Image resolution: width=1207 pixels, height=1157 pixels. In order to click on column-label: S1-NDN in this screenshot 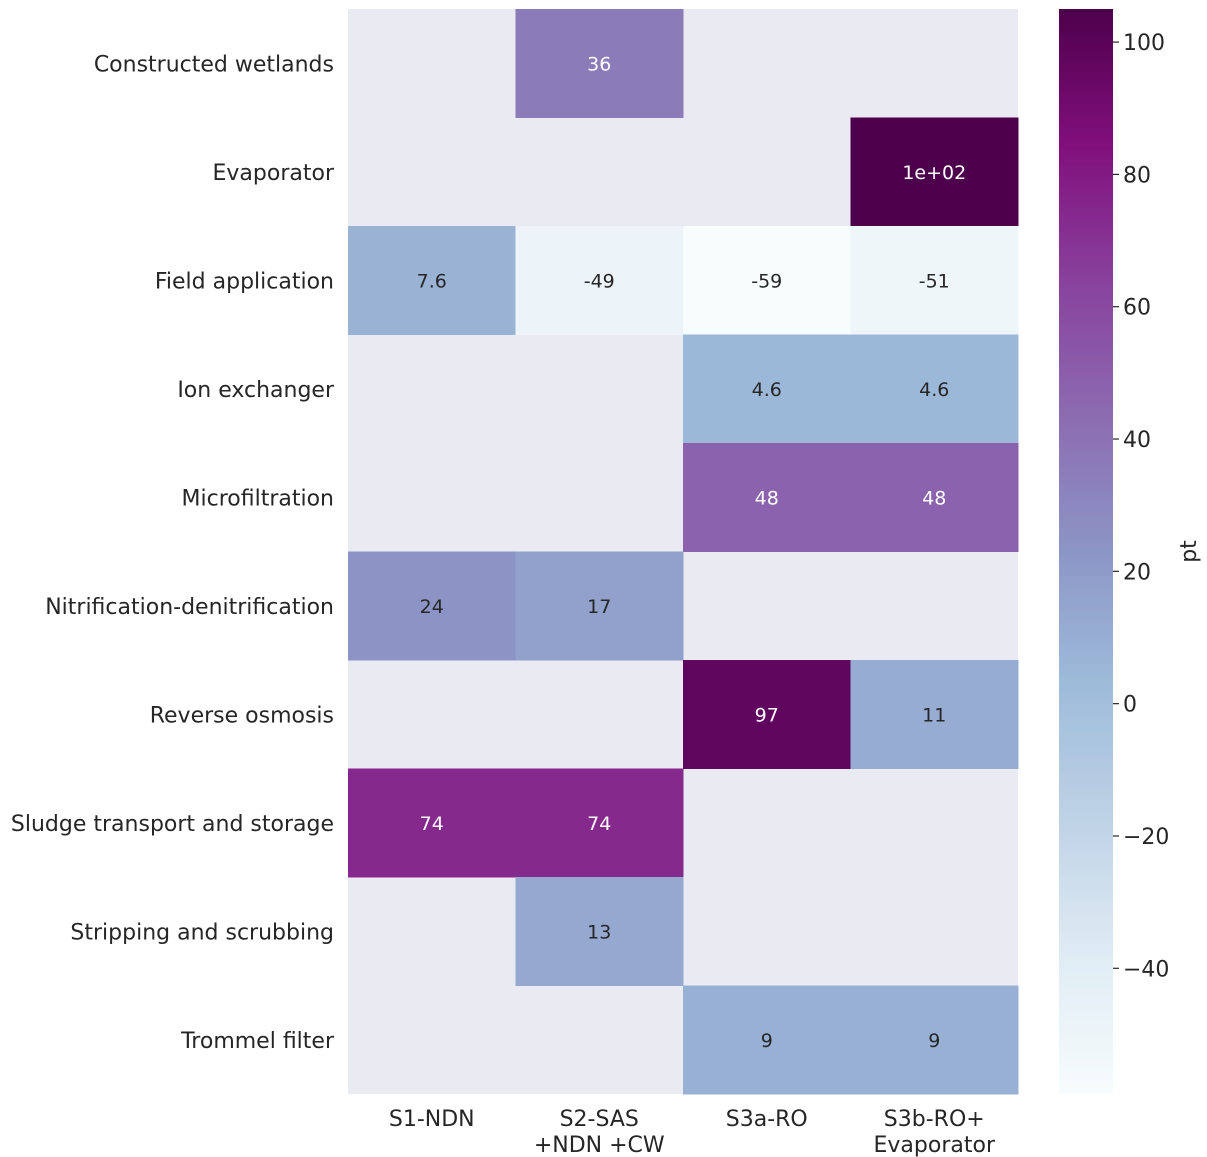, I will do `click(432, 1119)`.